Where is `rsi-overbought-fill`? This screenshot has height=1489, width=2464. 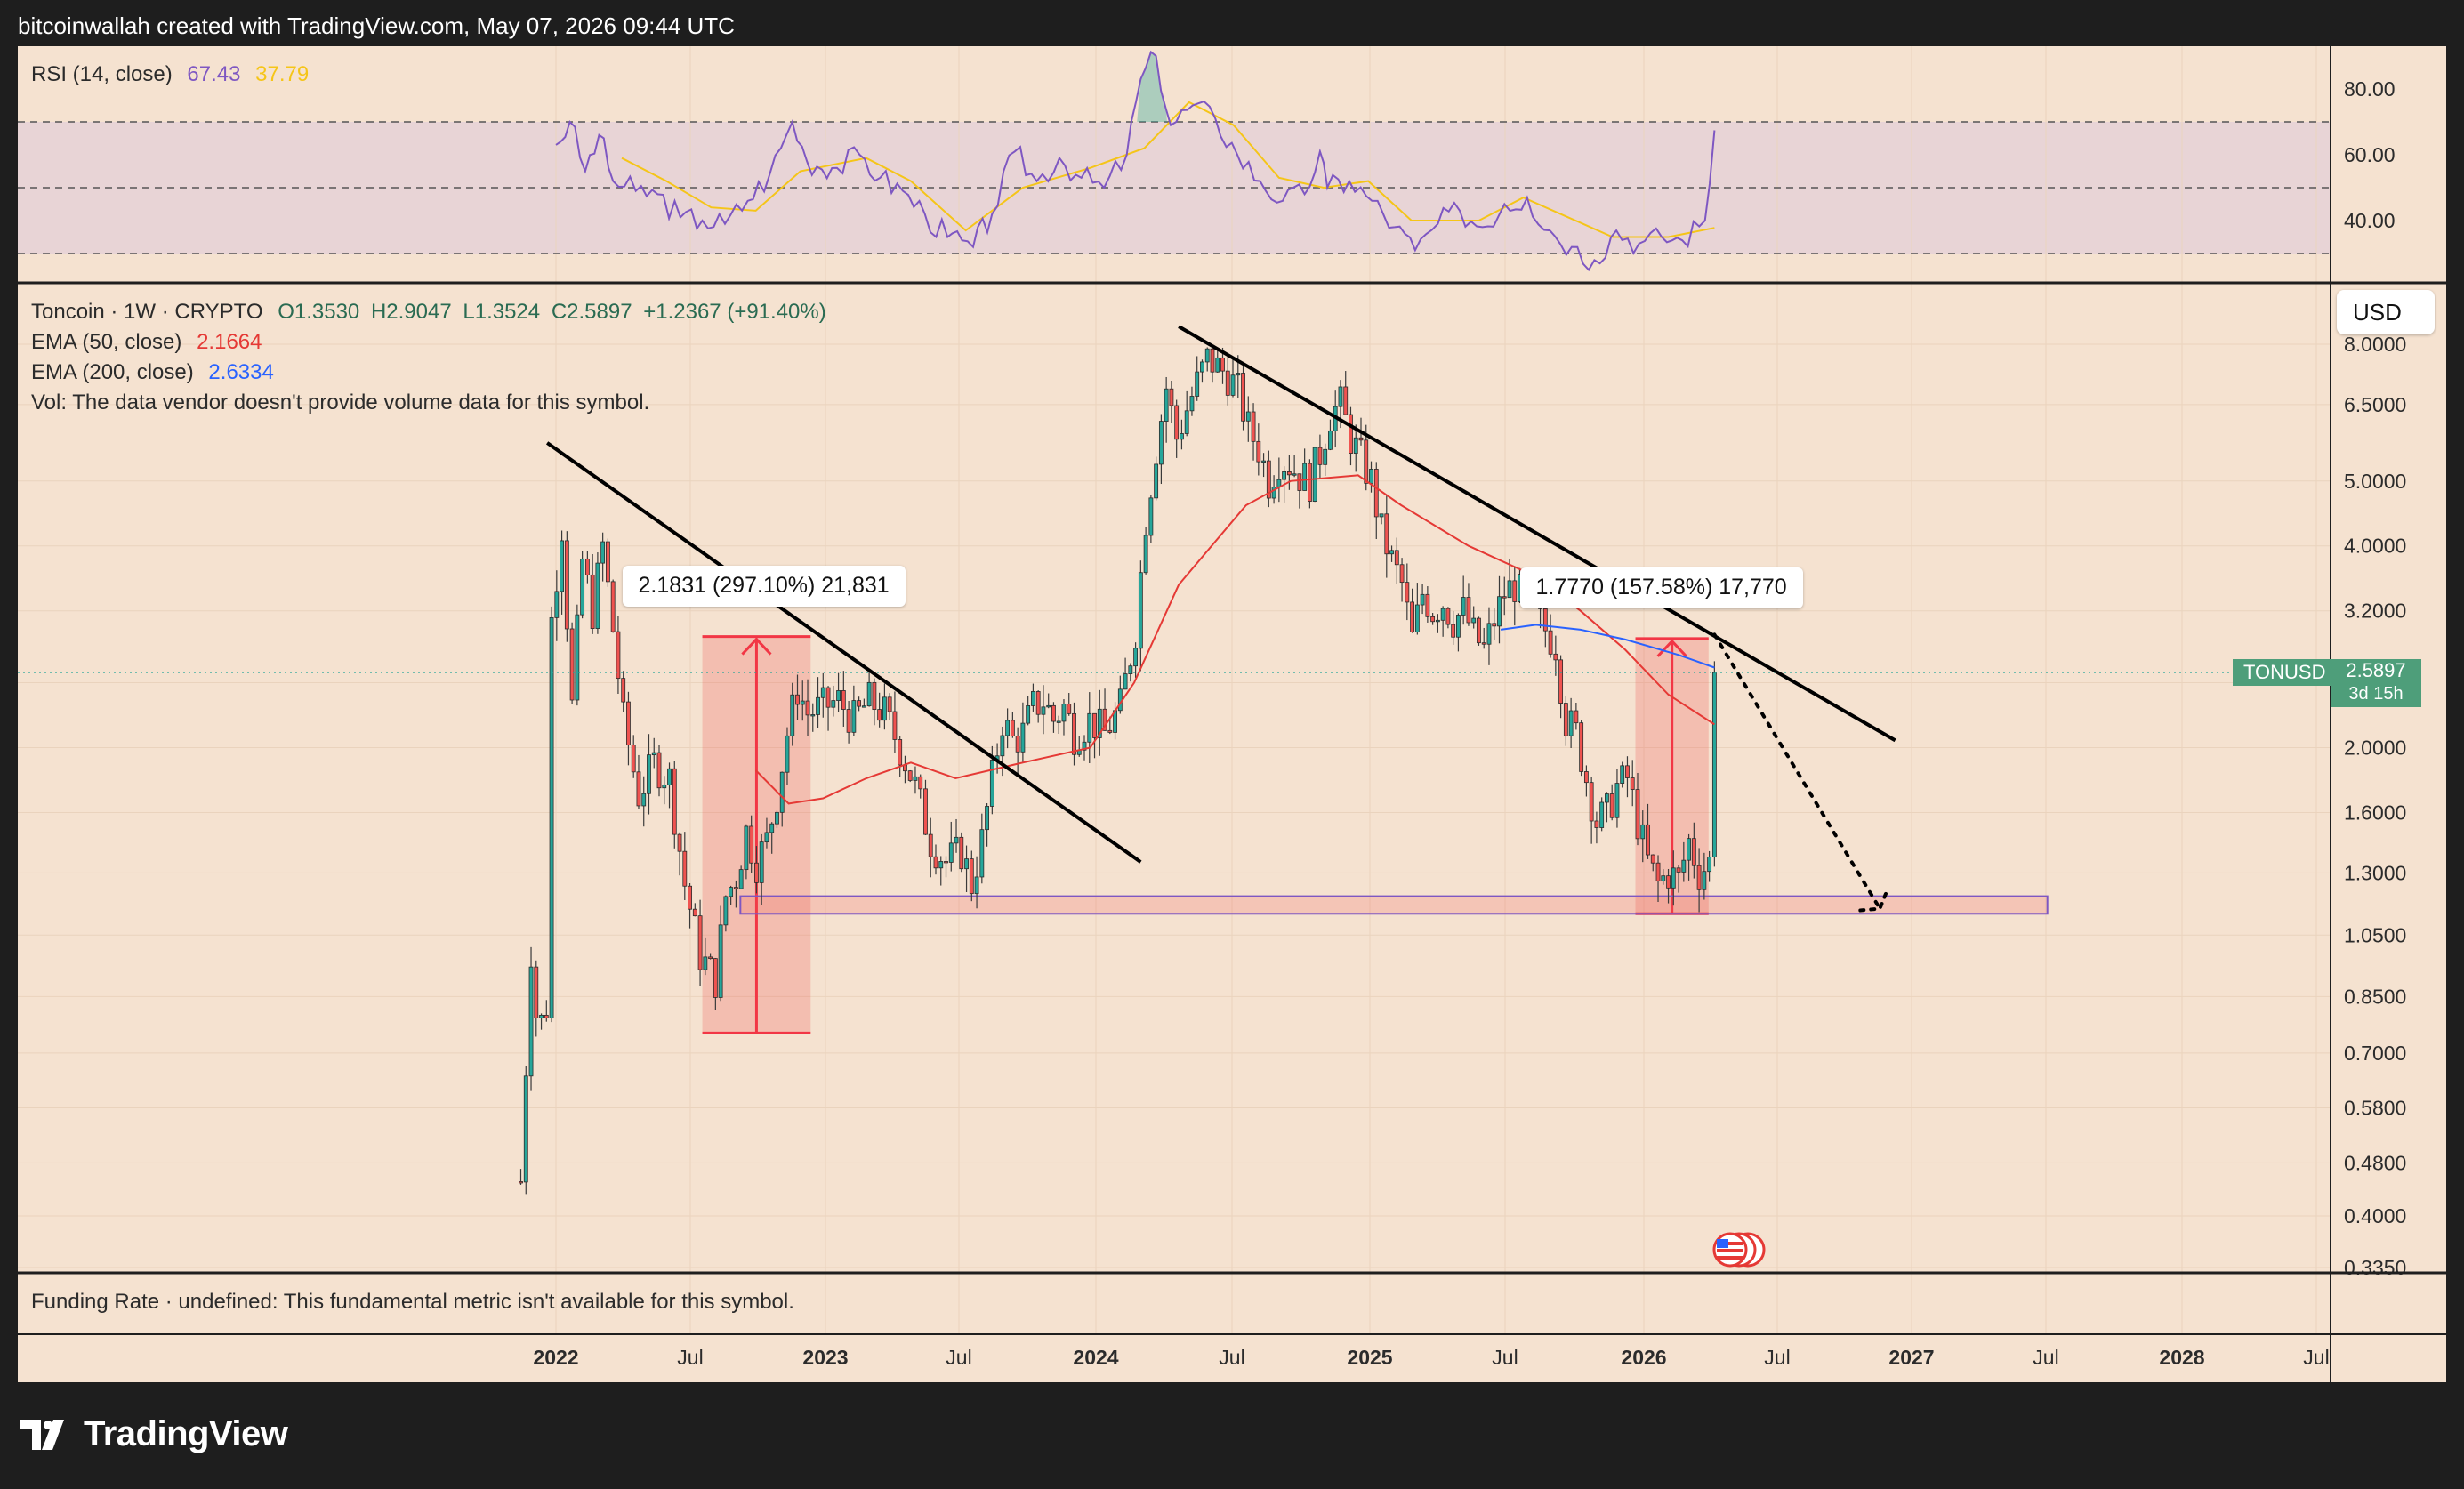 rsi-overbought-fill is located at coordinates (1152, 87).